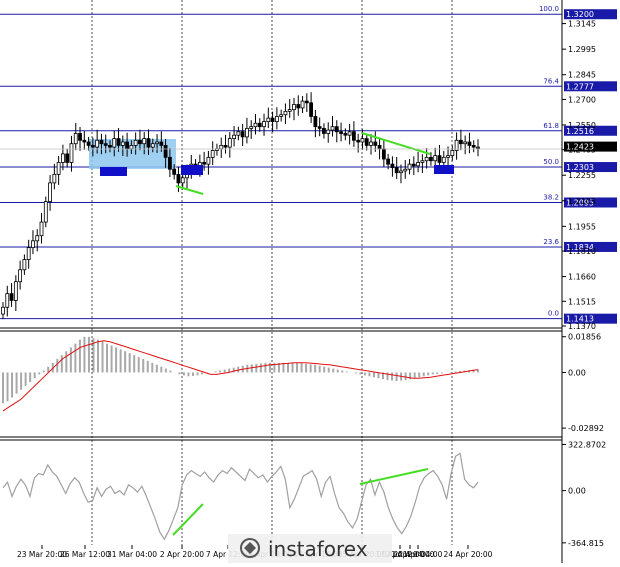 This screenshot has height=567, width=620. Describe the element at coordinates (582, 75) in the screenshot. I see `price-tick-label: 1.2845` at that location.